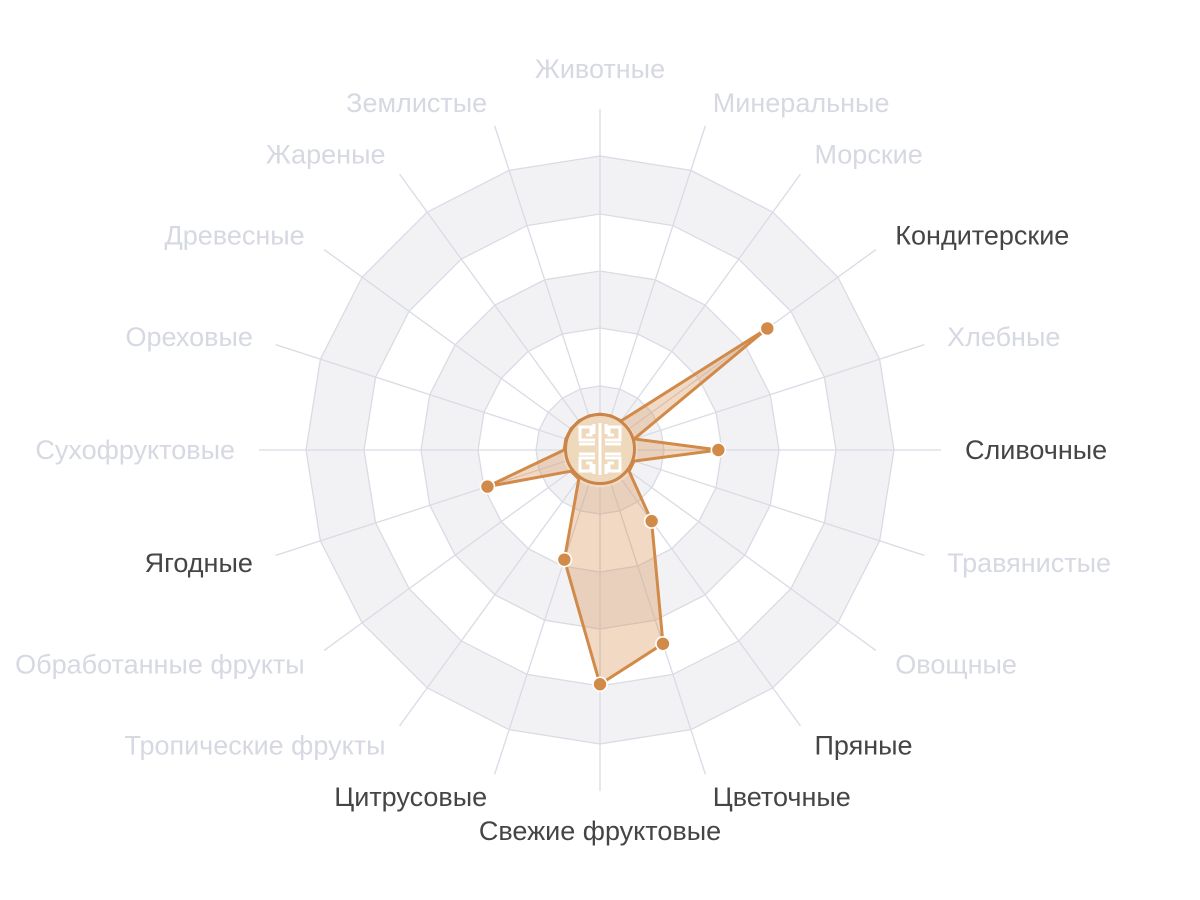  I want to click on center-medallion, so click(600, 449).